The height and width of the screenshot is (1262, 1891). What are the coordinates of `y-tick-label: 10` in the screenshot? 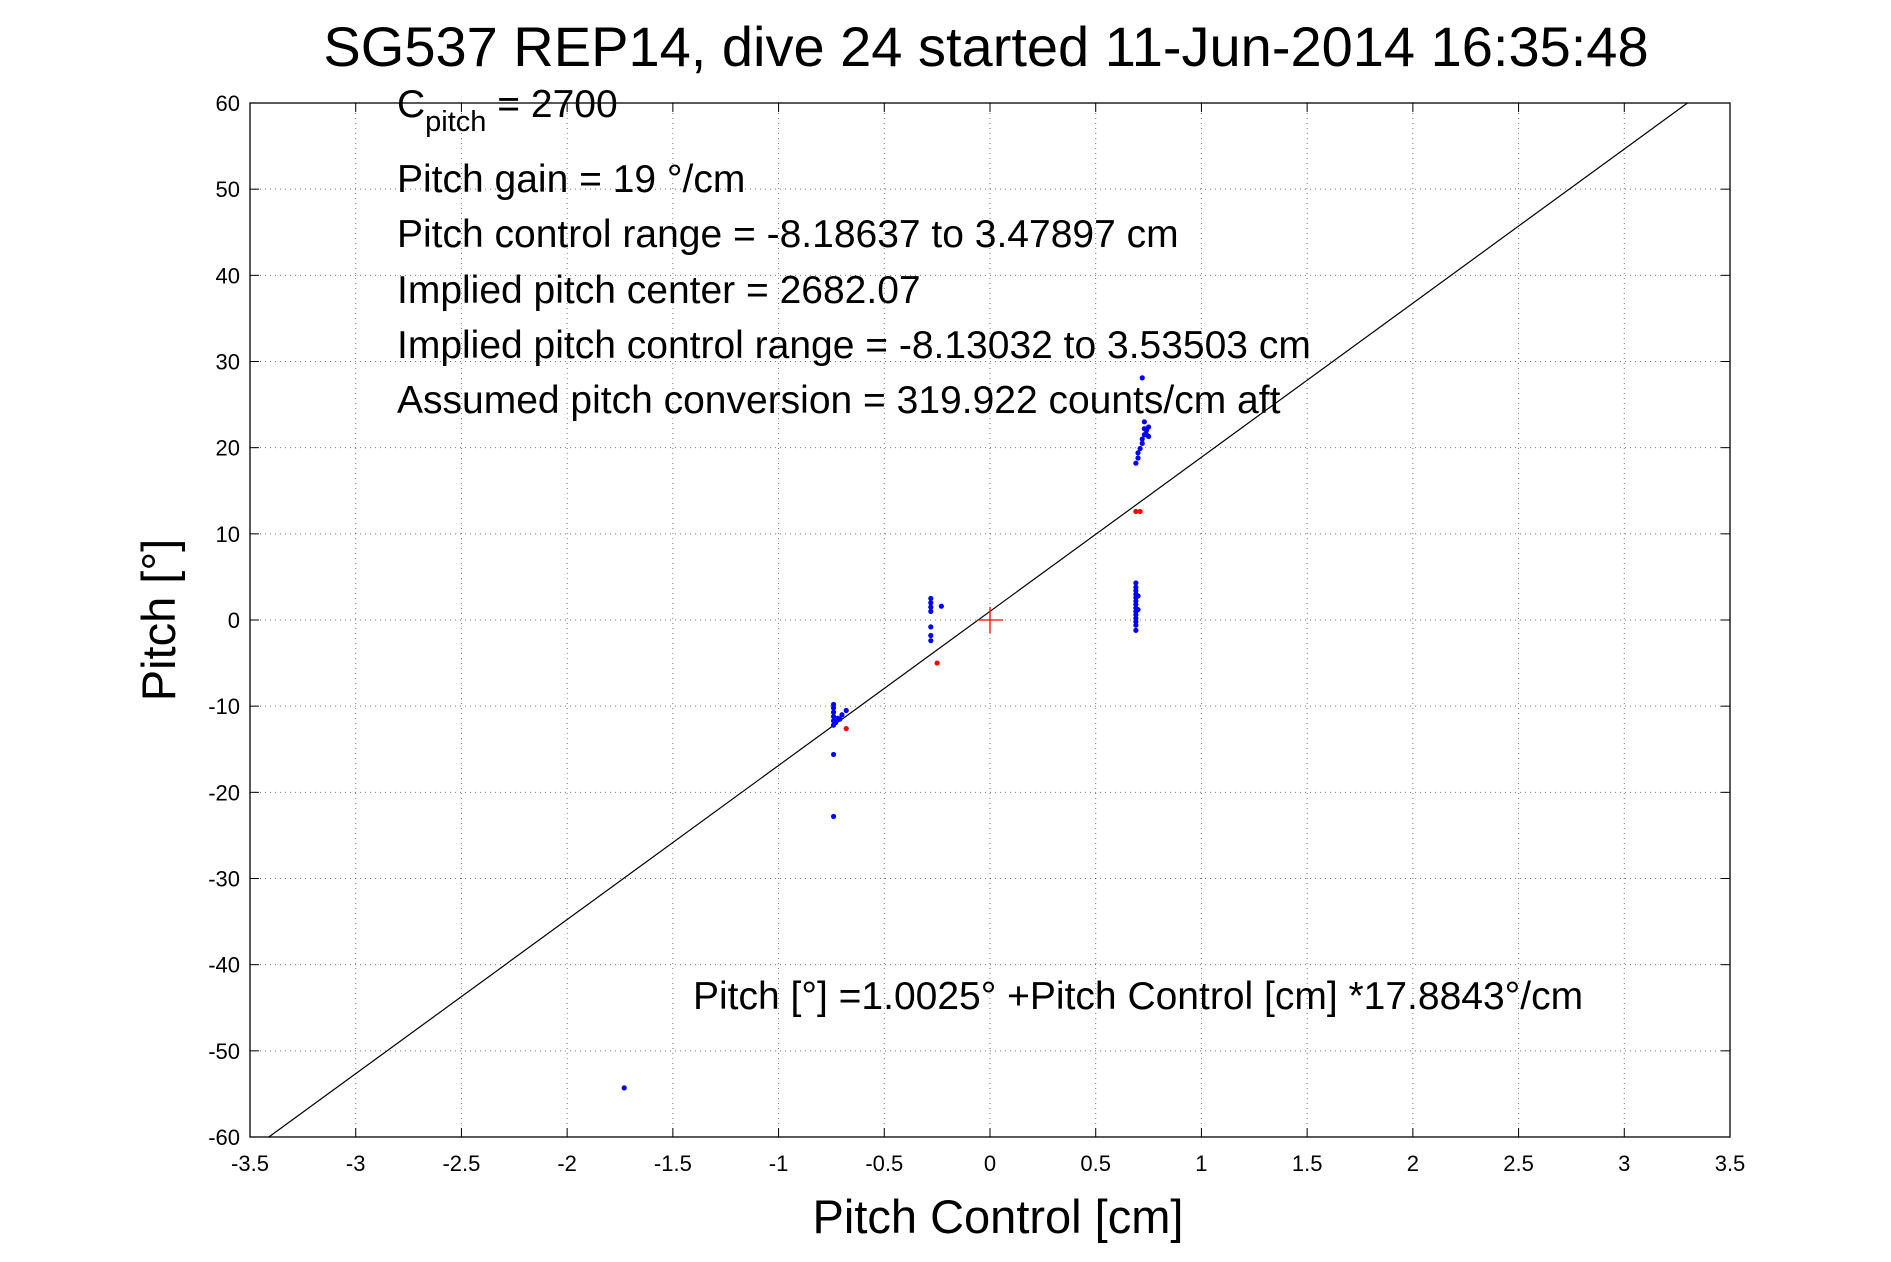 It's located at (228, 534).